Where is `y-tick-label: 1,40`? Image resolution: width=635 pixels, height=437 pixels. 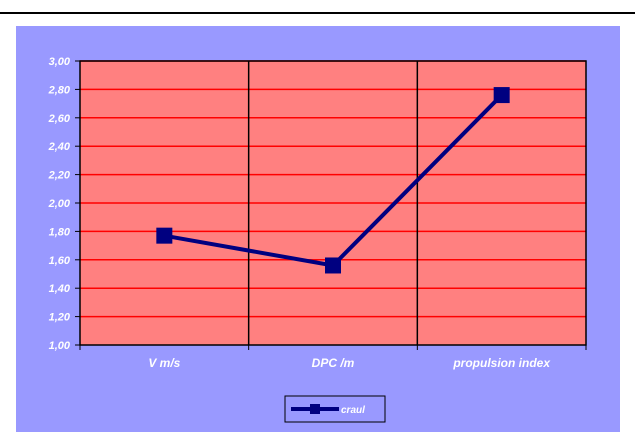
y-tick-label: 1,40 is located at coordinates (60, 289).